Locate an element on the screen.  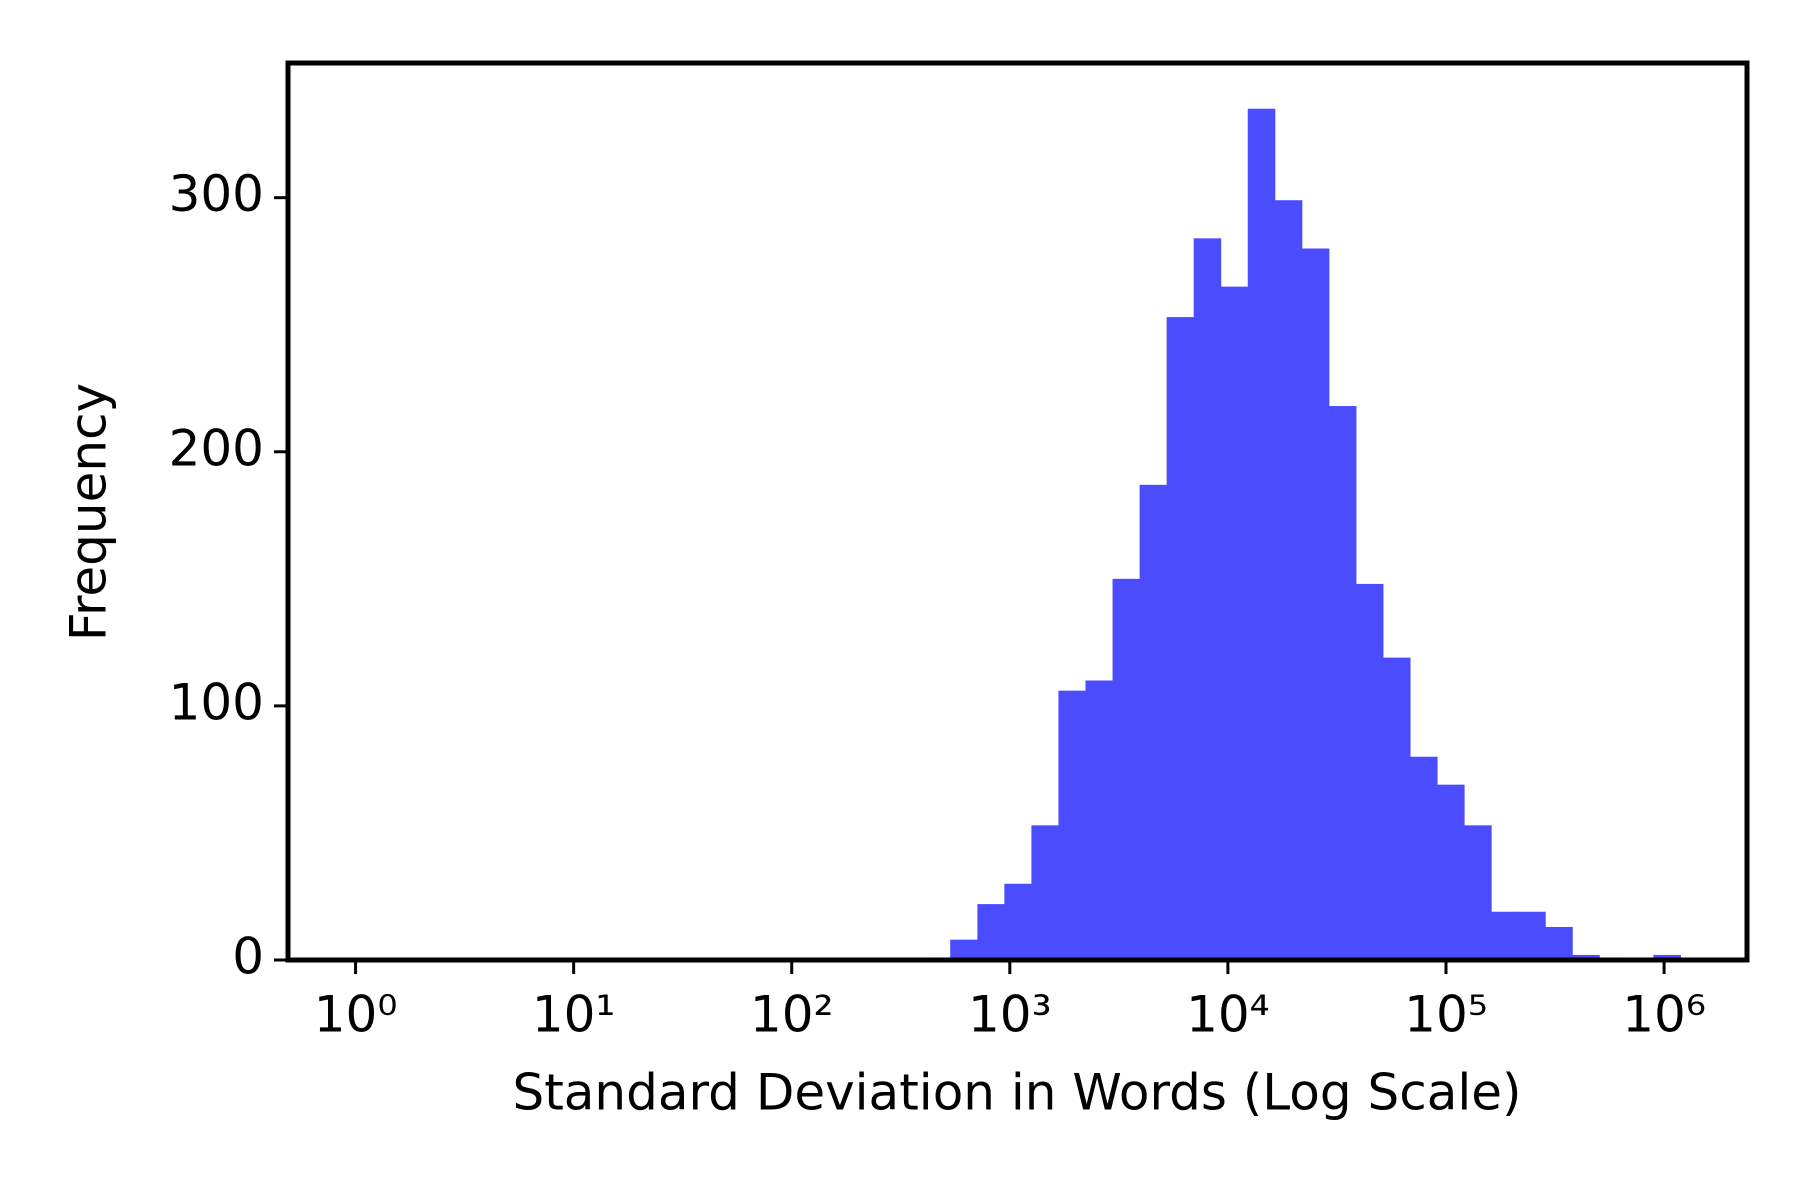
x-tick-label: 10⁰ is located at coordinates (356, 1015).